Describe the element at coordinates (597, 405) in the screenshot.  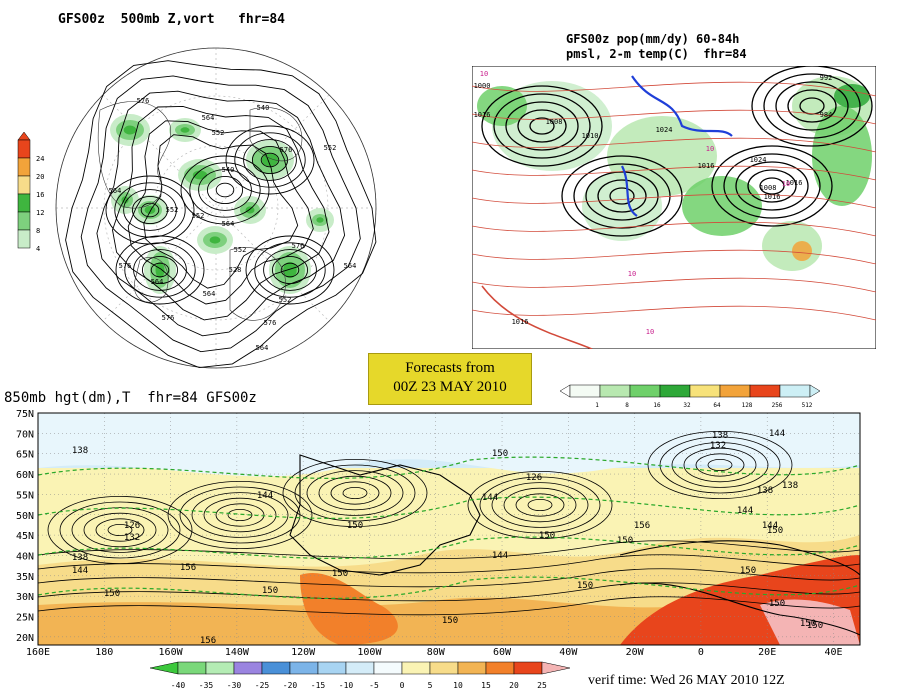
I see `scale-tick-label: 1` at that location.